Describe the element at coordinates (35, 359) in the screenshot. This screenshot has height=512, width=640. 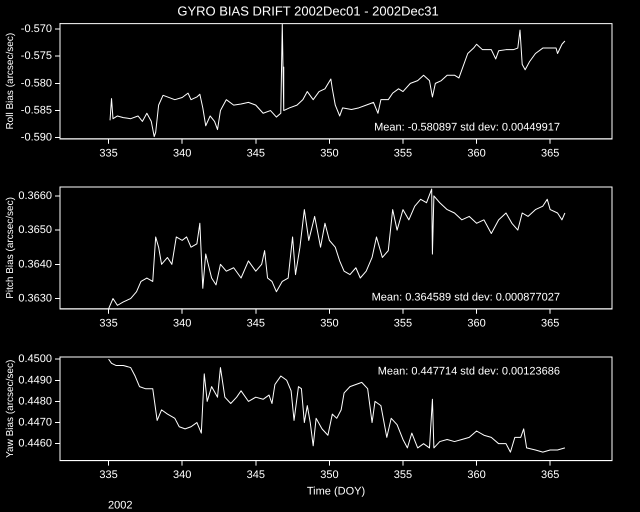
I see `y-tick-label: 0.4500` at that location.